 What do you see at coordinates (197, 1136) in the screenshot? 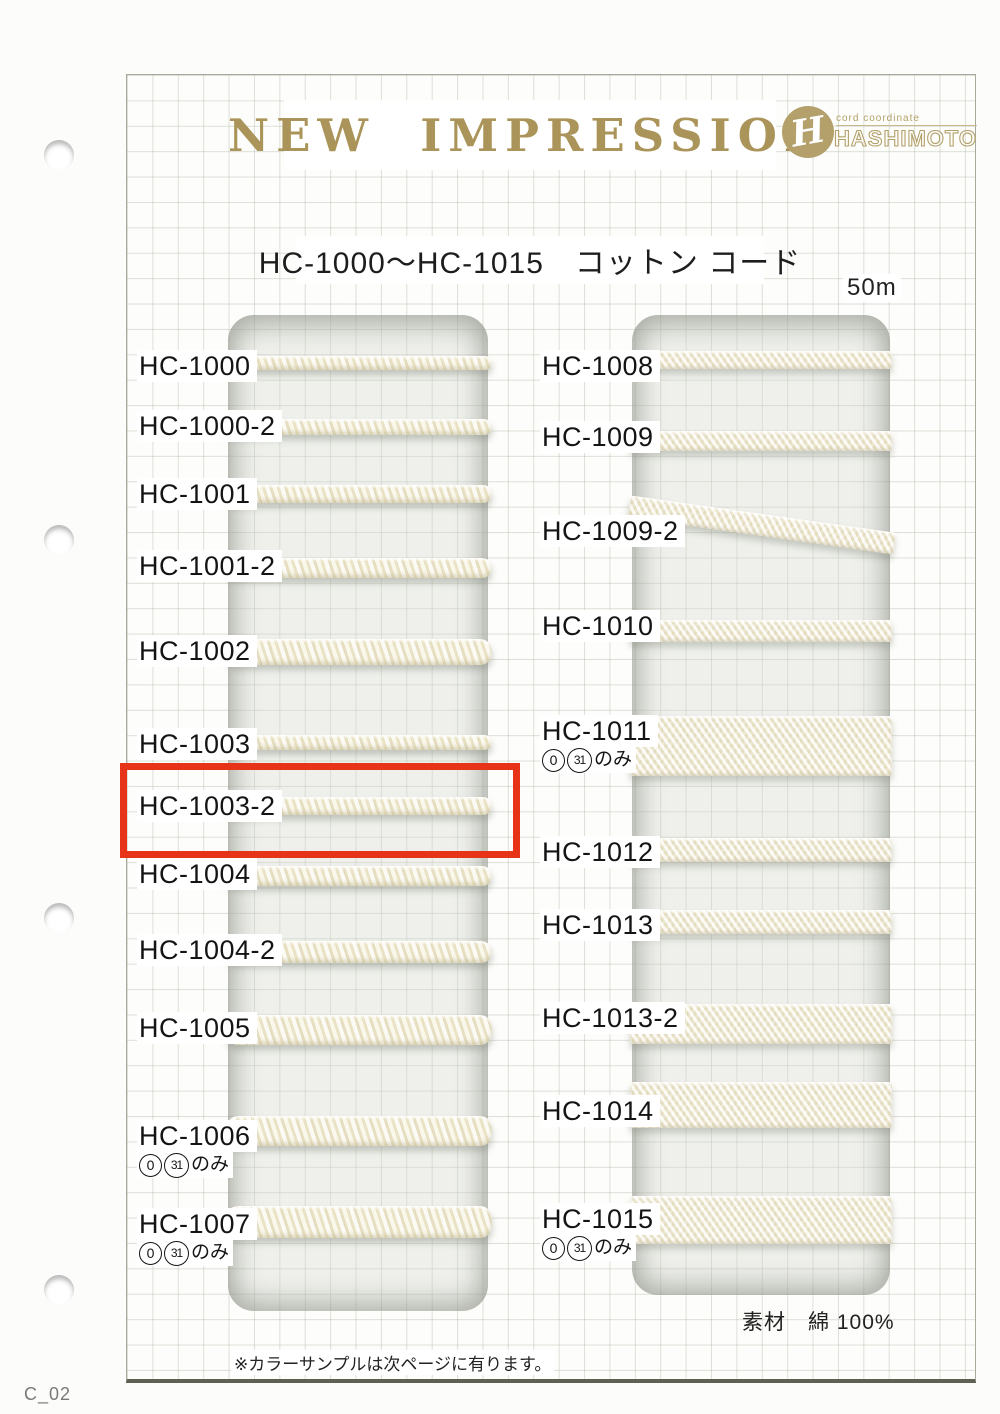
I see `code-label-hc-1006: HC-1006` at bounding box center [197, 1136].